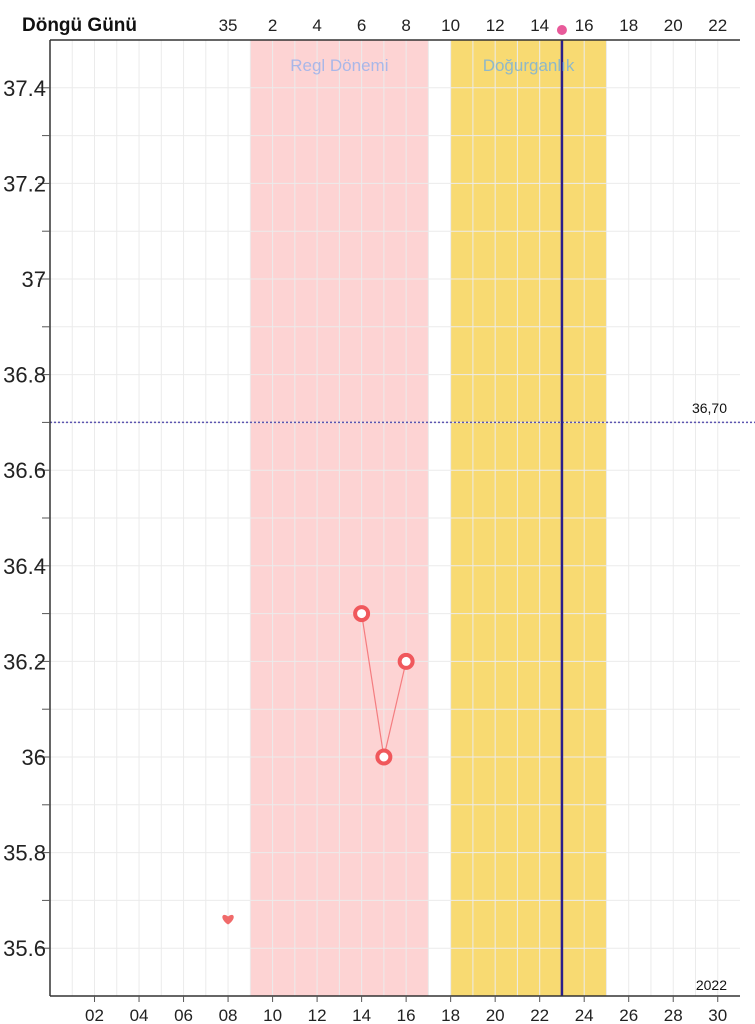  What do you see at coordinates (24, 566) in the screenshot?
I see `y-tick-label: 36.4` at bounding box center [24, 566].